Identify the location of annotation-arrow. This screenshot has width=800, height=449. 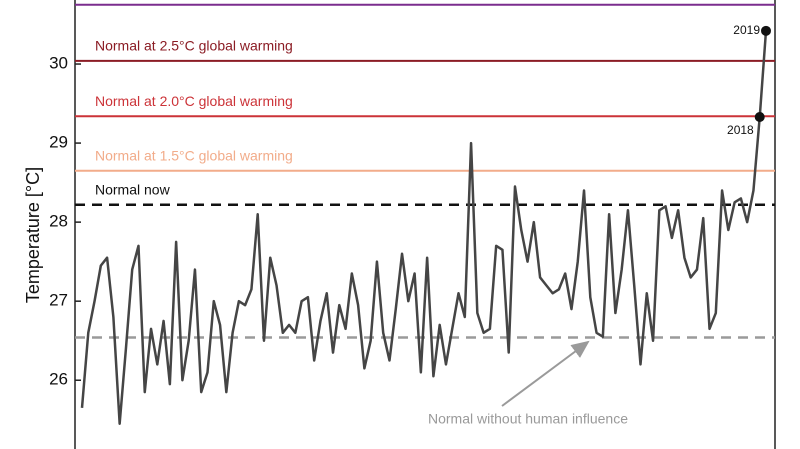
(545, 373).